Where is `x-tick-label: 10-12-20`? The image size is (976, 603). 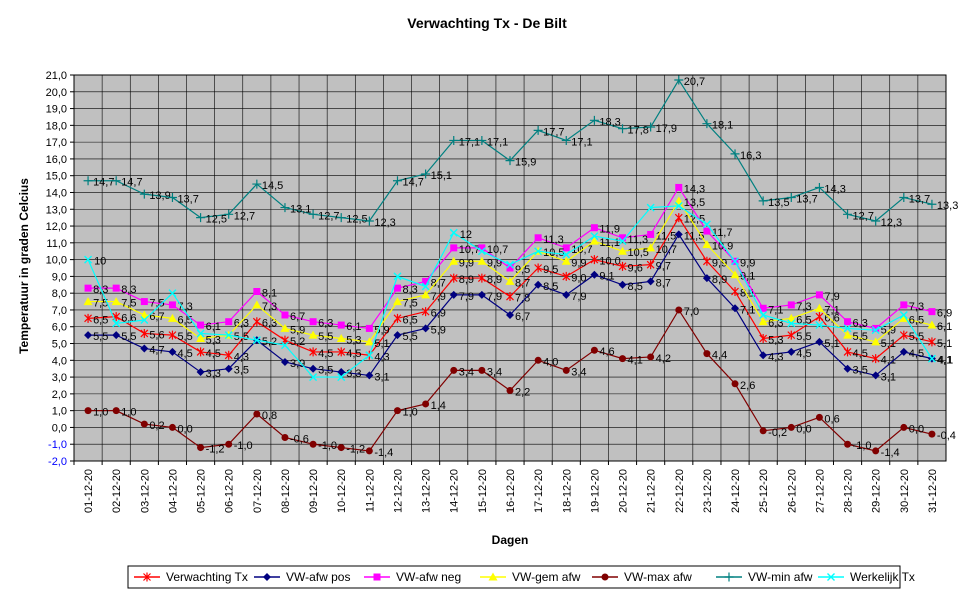 x-tick-label: 10-12-20 is located at coordinates (342, 491).